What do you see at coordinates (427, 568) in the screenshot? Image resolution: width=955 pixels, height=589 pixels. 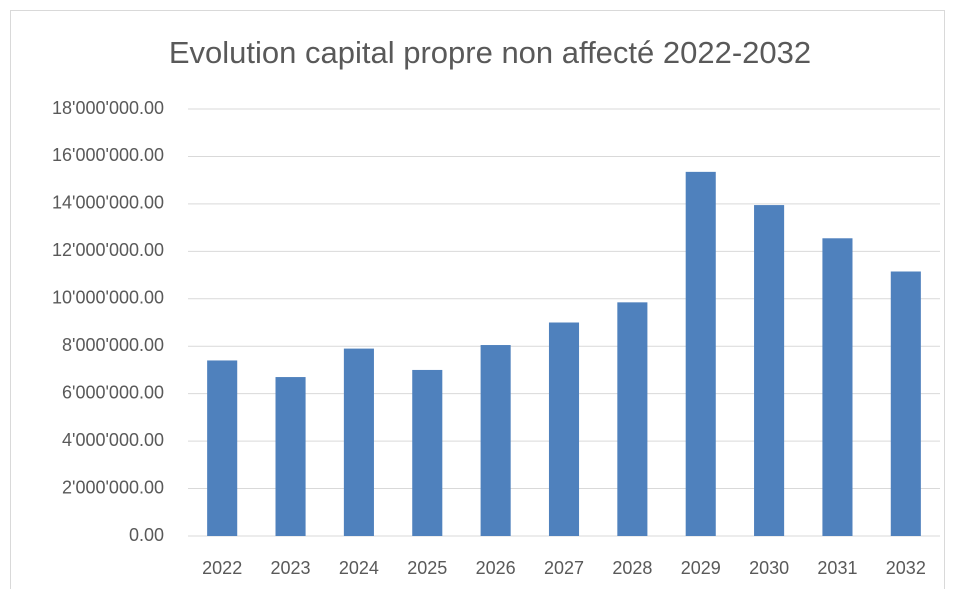 I see `x-tick-label: 2025` at bounding box center [427, 568].